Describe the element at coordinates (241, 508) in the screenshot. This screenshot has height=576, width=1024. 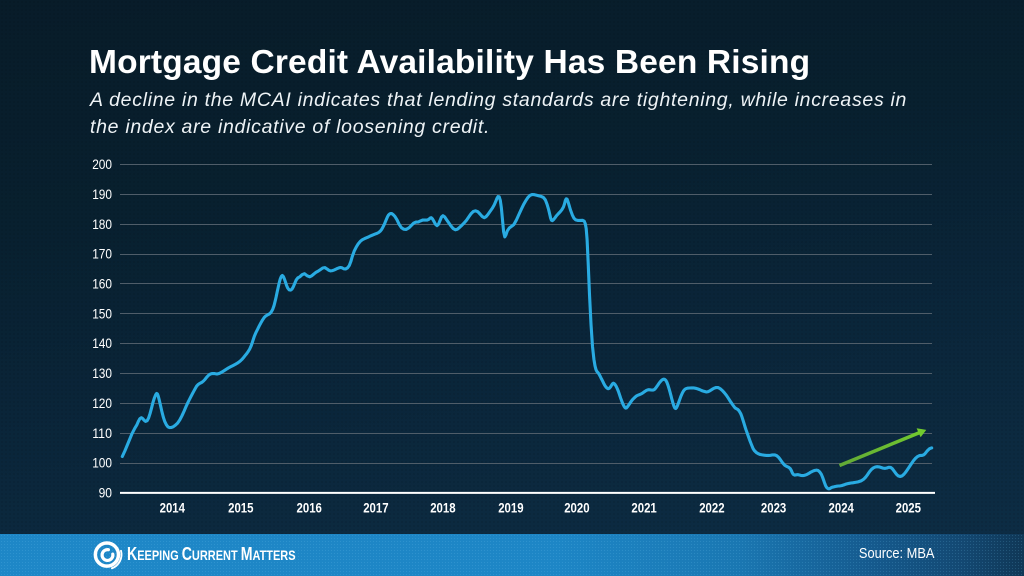
I see `svg-text: 2015` at that location.